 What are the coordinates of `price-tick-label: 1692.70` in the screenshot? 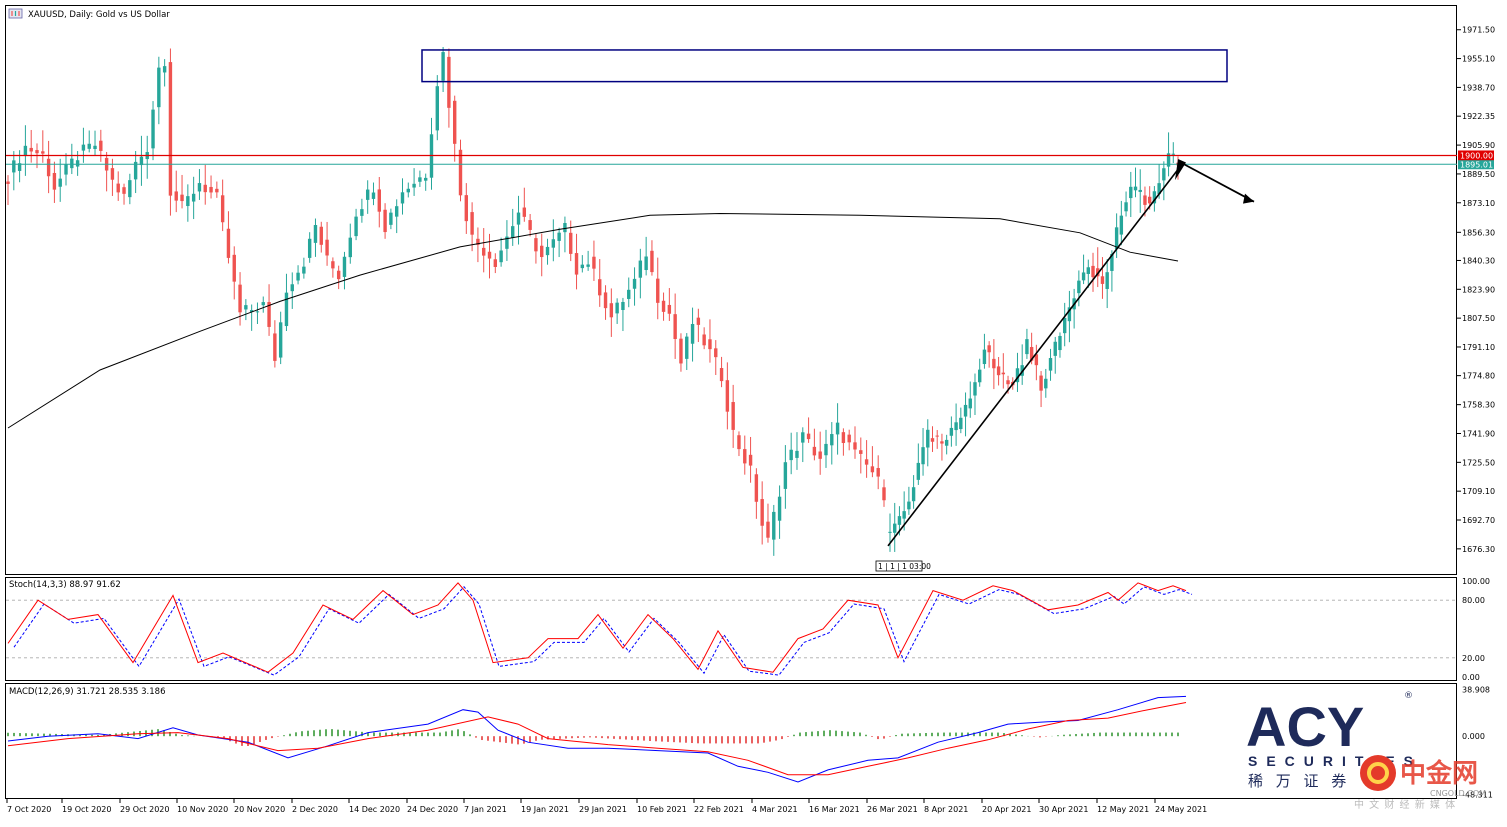 It's located at (1478, 520).